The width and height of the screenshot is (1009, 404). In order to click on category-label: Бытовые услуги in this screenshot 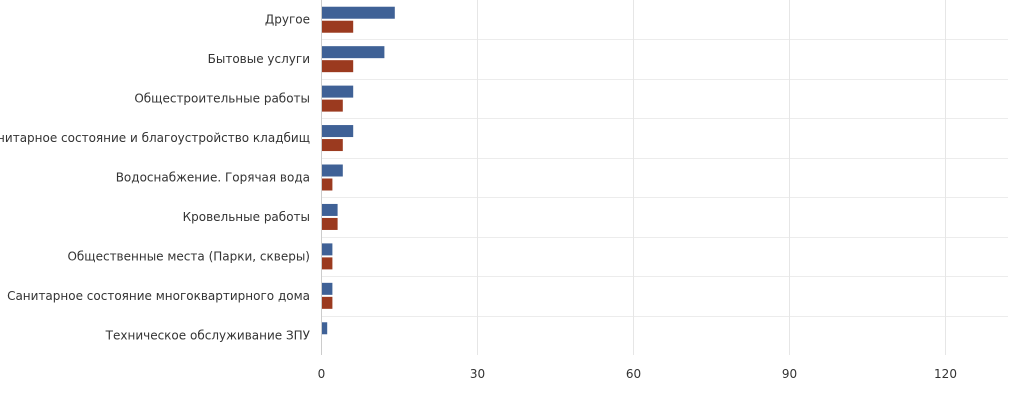, I will do `click(259, 59)`.